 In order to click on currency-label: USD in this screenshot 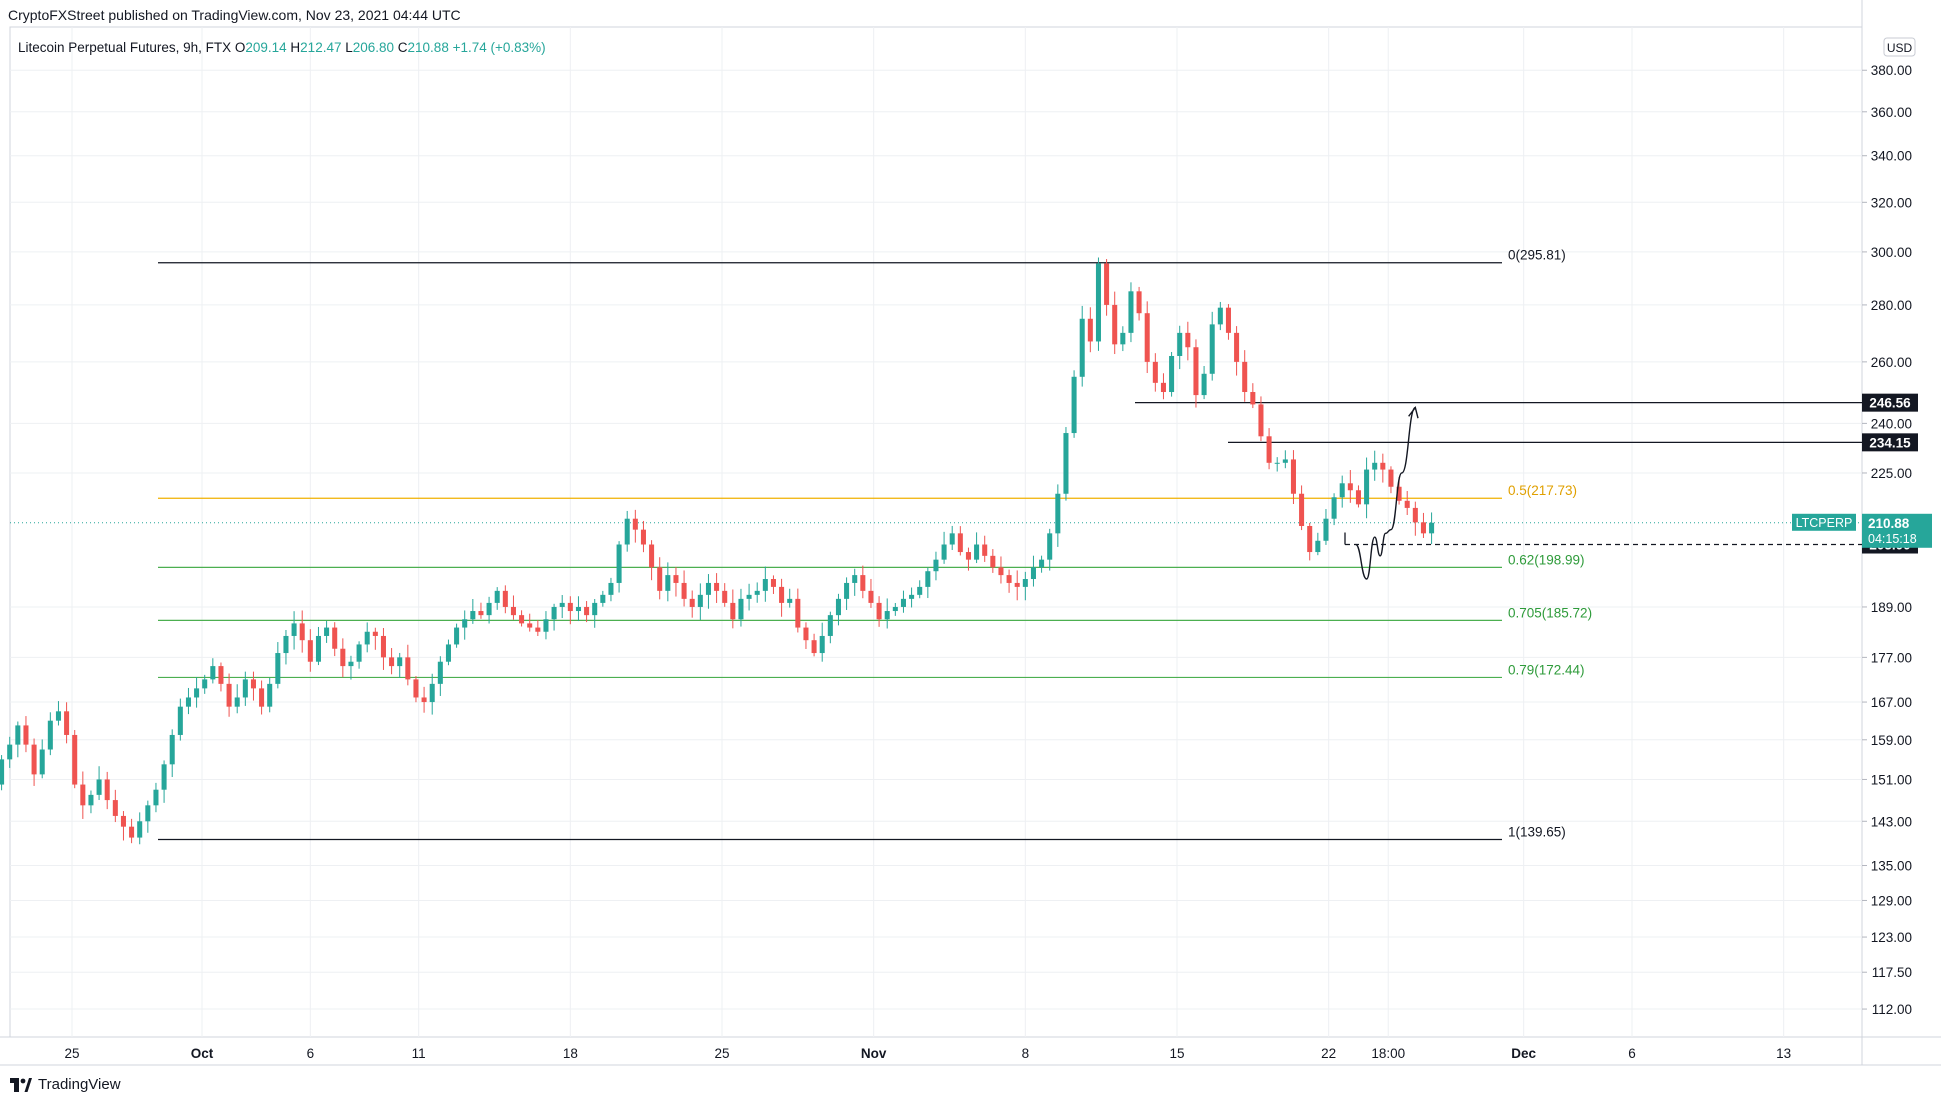, I will do `click(1900, 48)`.